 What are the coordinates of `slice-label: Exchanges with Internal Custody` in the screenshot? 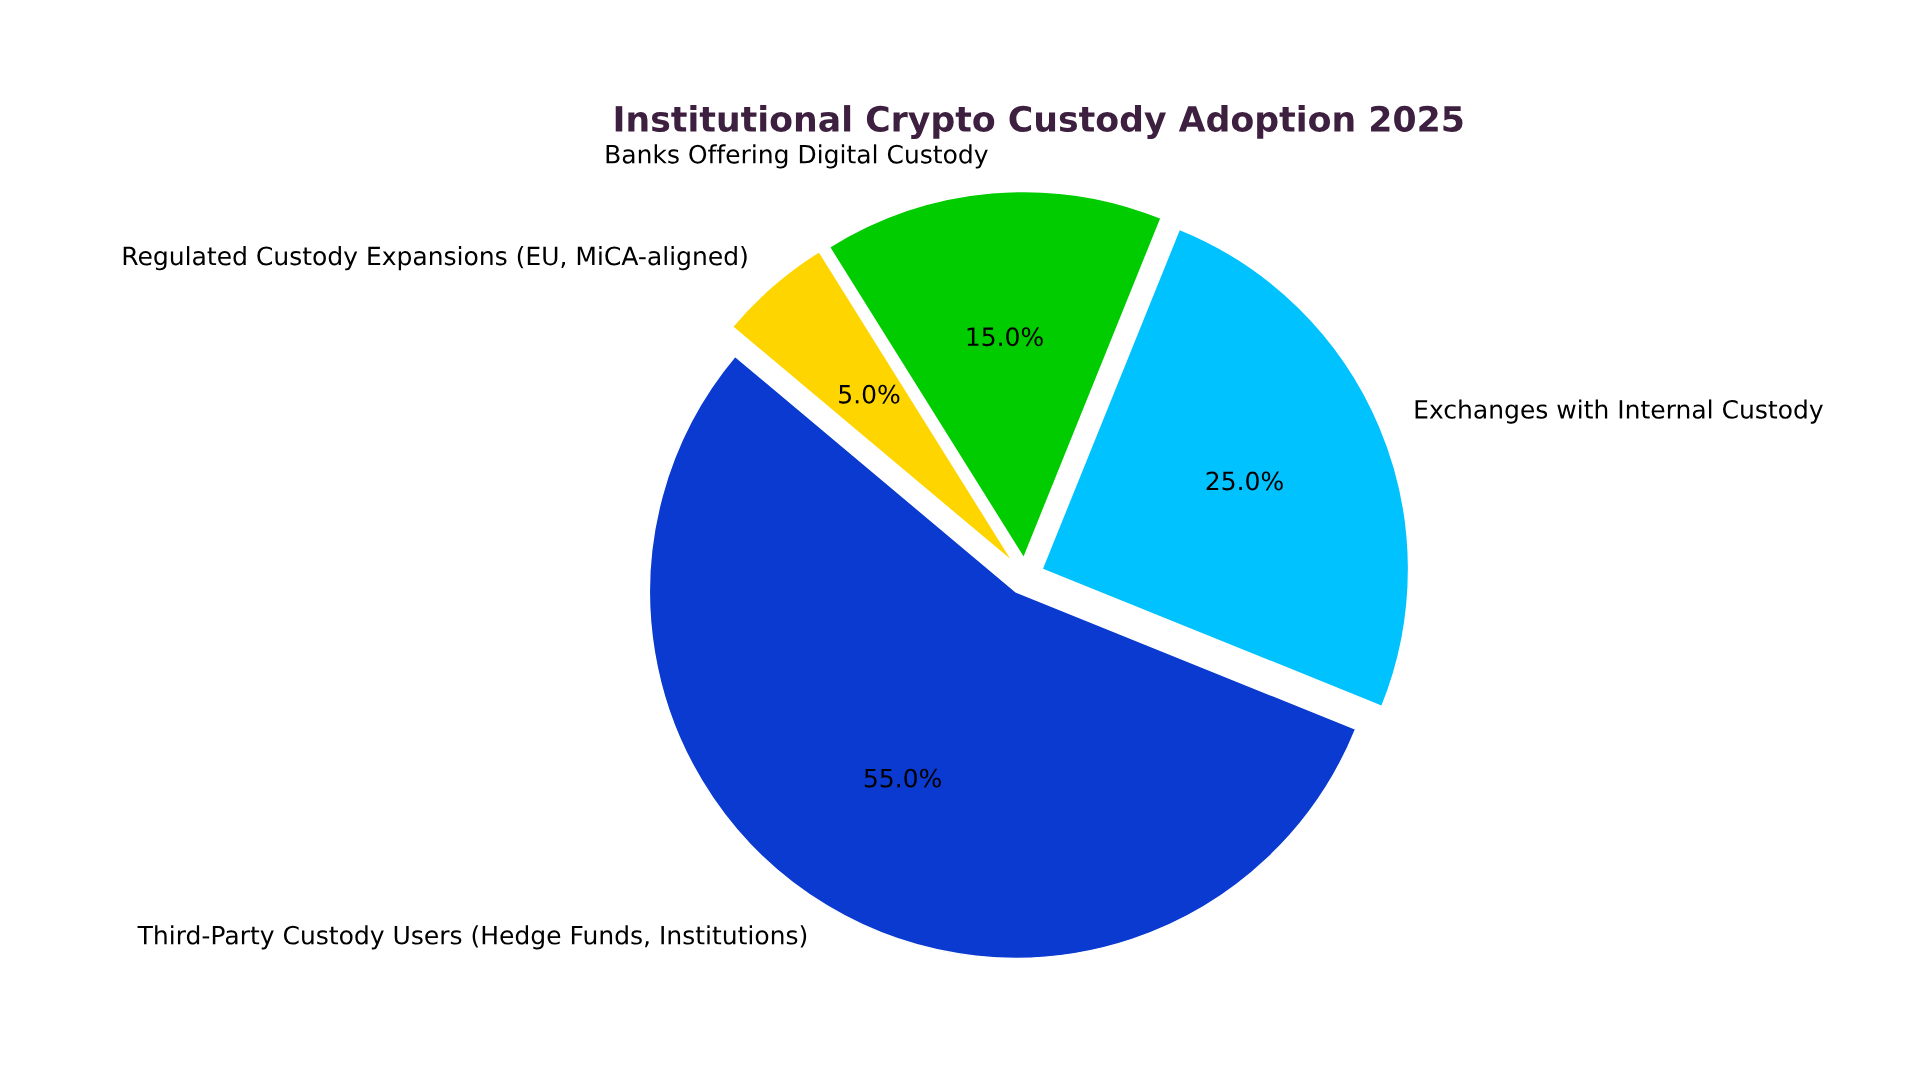 It's located at (1619, 411).